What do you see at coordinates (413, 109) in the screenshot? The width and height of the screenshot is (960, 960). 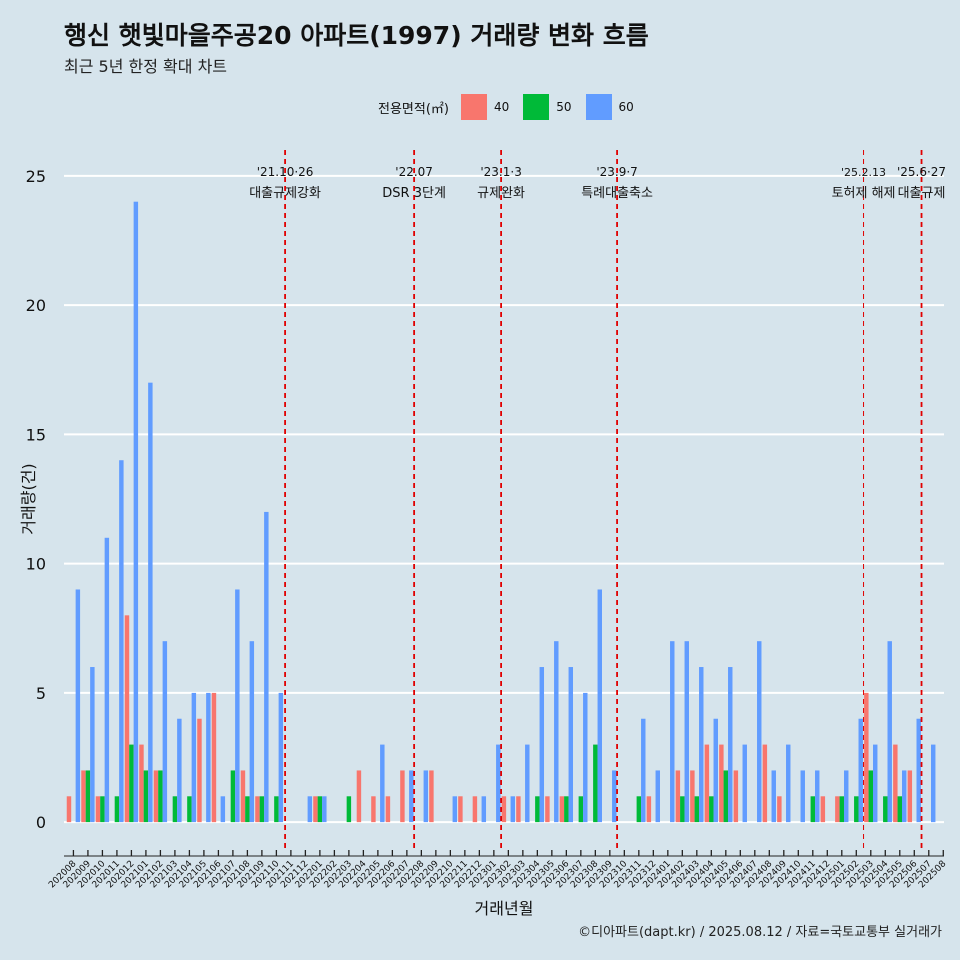 I see `legend-title: 전용면적(㎡)` at bounding box center [413, 109].